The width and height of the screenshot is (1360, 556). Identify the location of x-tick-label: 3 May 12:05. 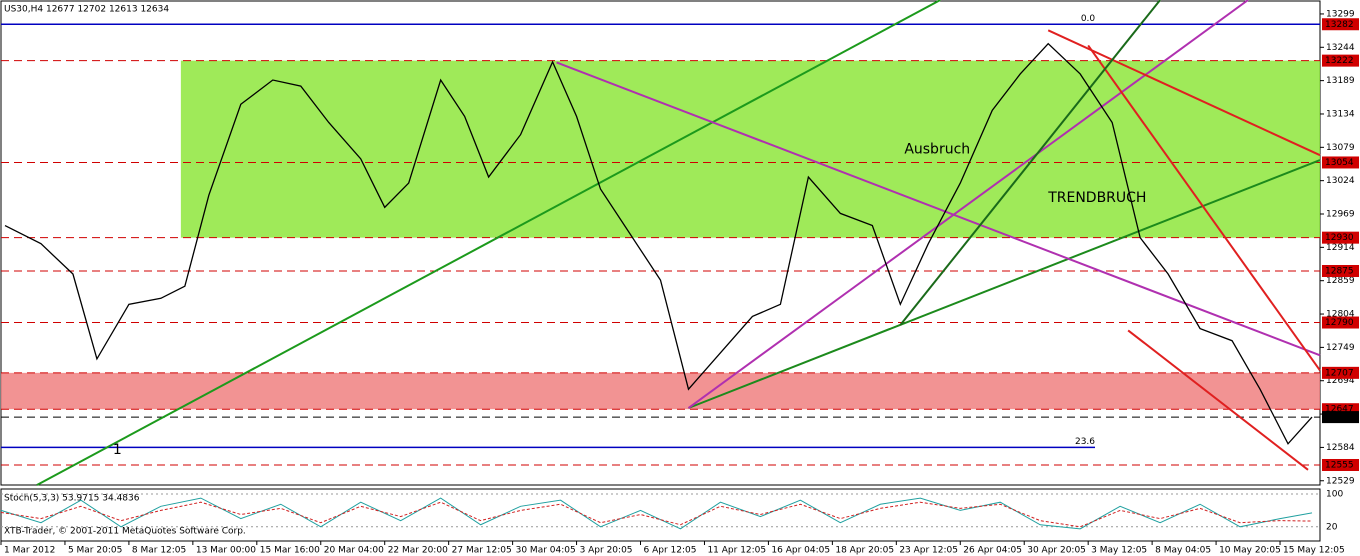
(1119, 551).